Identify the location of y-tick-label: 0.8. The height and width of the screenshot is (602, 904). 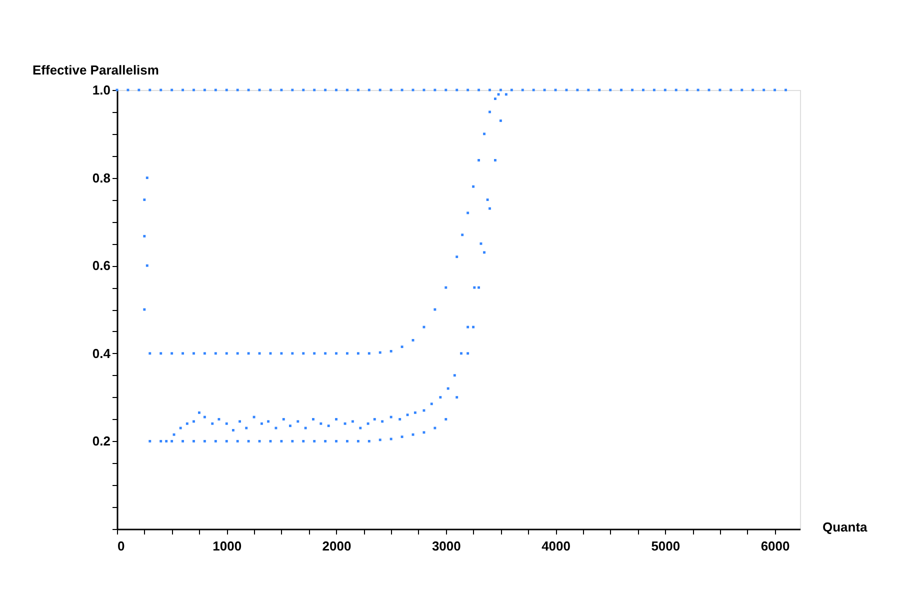
(101, 178).